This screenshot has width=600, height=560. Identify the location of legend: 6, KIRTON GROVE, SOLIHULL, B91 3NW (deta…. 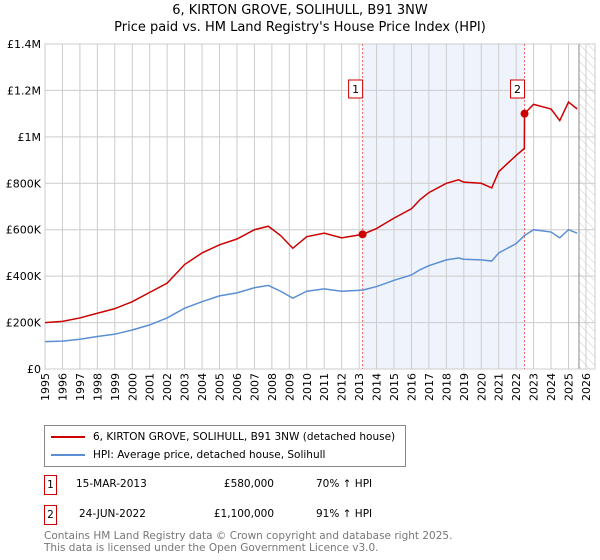
(225, 446).